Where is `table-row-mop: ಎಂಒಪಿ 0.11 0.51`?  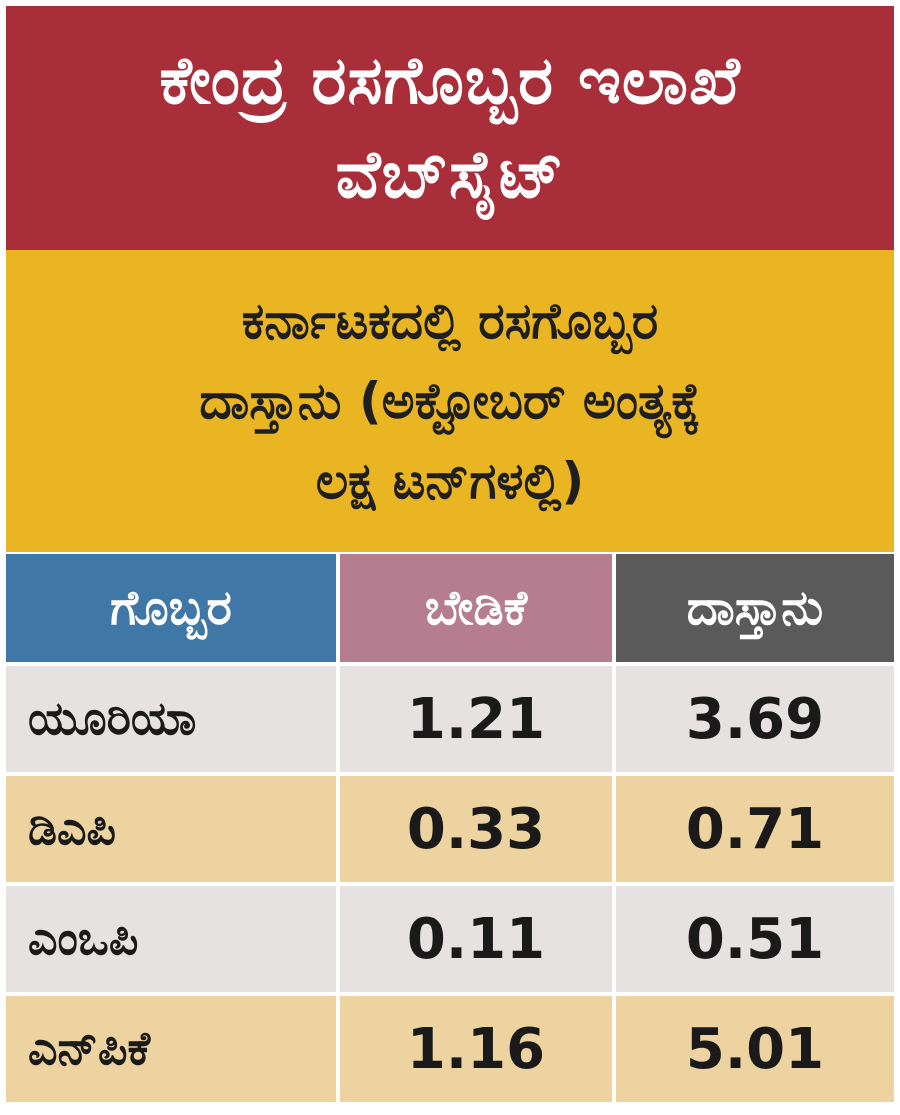
table-row-mop: ಎಂಒಪಿ 0.11 0.51 is located at coordinates (450, 939).